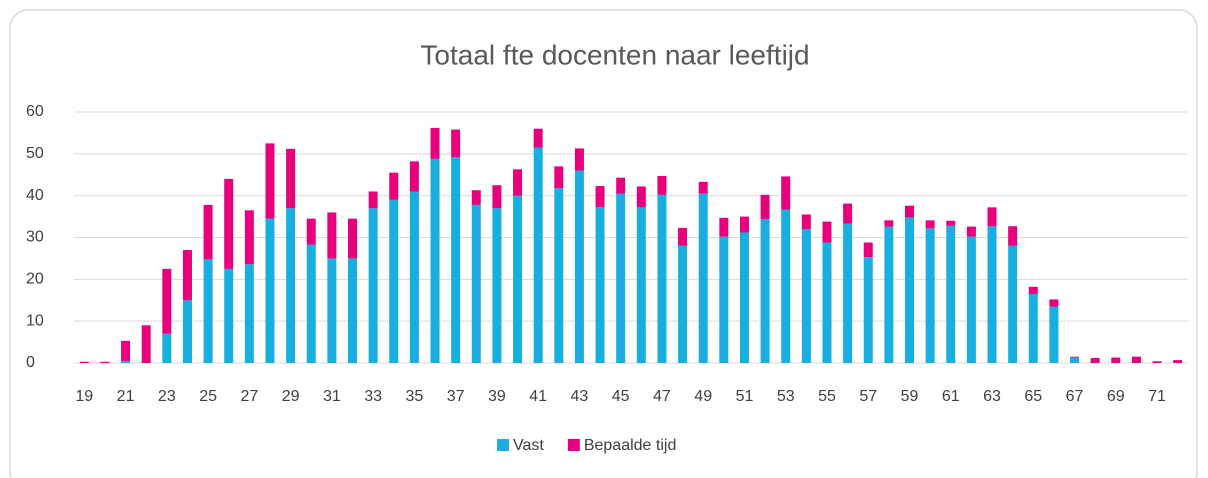  Describe the element at coordinates (373, 396) in the screenshot. I see `x-tick-label: 33` at that location.